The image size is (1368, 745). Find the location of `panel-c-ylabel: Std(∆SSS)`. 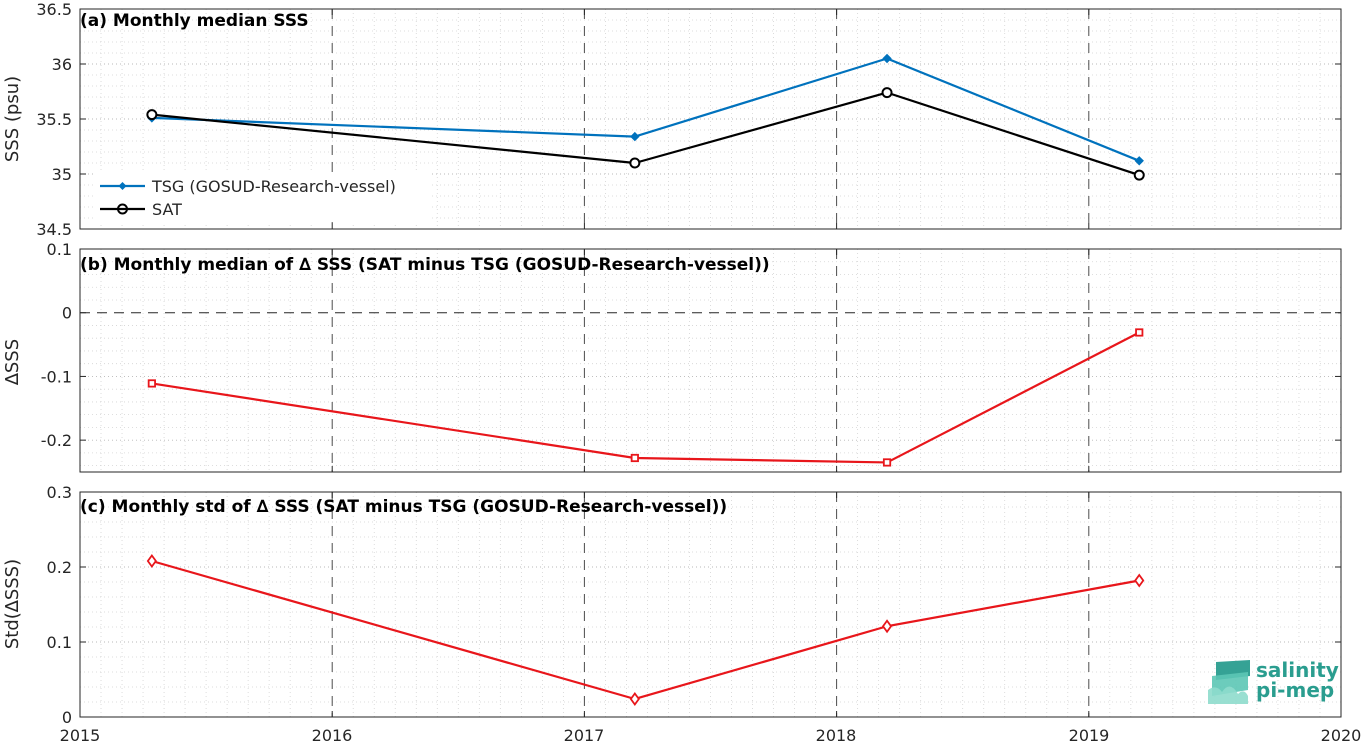

panel-c-ylabel: Std(∆SSS) is located at coordinates (12, 604).